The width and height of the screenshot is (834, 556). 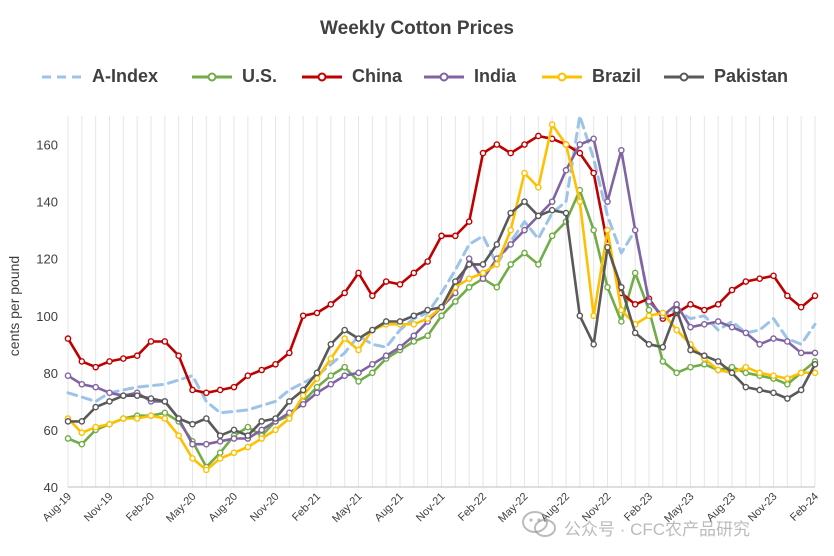 I want to click on x-tick-label: Feb-22, so click(x=472, y=507).